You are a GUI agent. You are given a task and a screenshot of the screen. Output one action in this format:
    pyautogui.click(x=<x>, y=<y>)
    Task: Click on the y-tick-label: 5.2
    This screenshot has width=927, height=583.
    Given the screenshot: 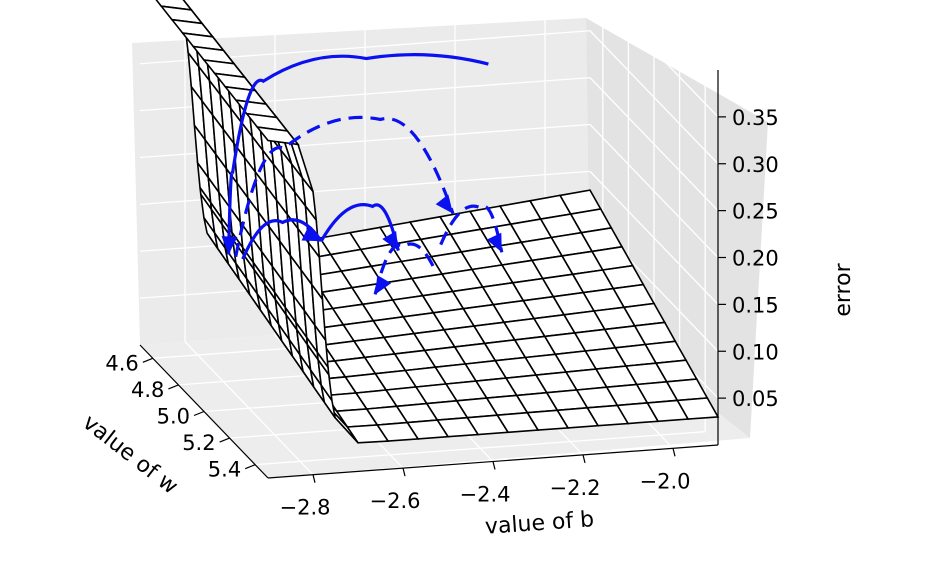 What is the action you would take?
    pyautogui.click(x=198, y=443)
    